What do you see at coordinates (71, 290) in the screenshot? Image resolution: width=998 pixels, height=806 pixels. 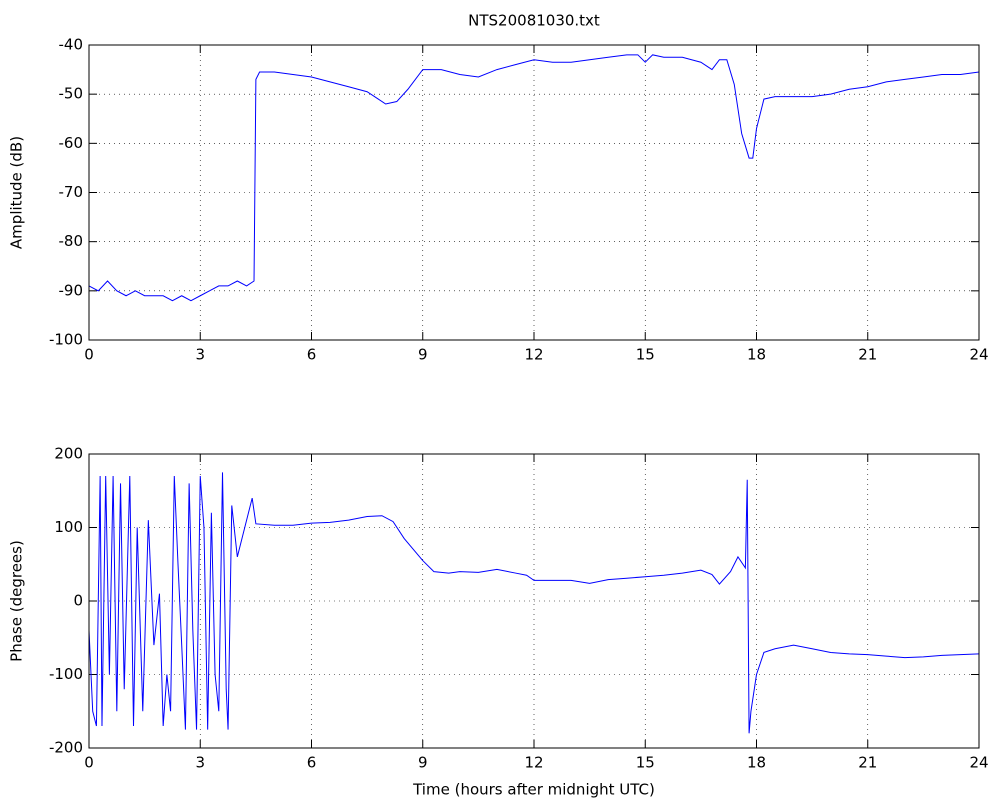 I see `y-tick-label: -90` at bounding box center [71, 290].